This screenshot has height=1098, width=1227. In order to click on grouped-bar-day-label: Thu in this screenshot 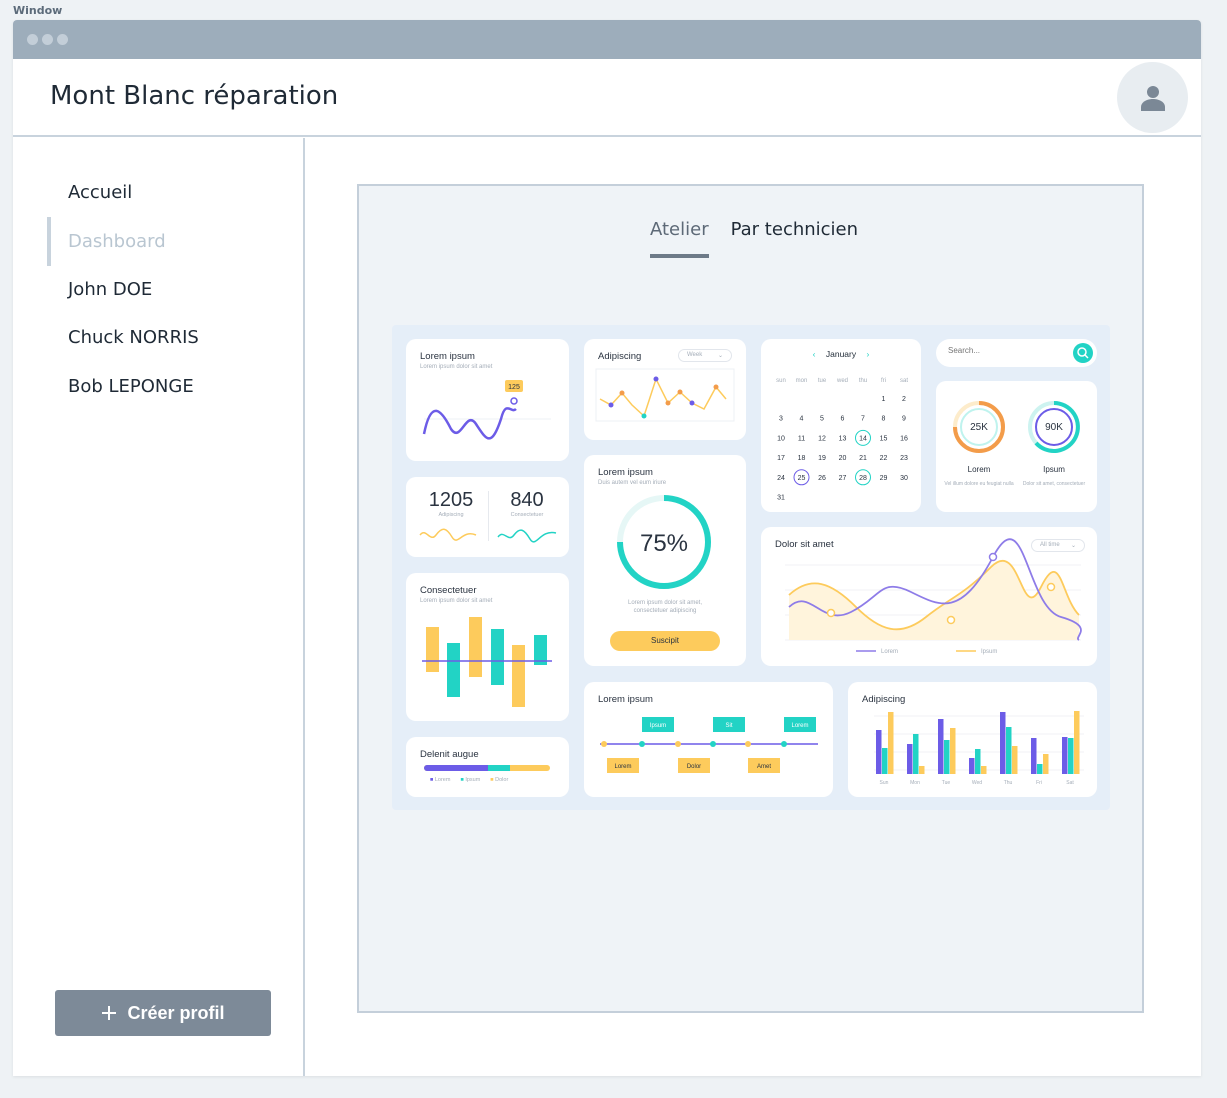, I will do `click(1008, 783)`.